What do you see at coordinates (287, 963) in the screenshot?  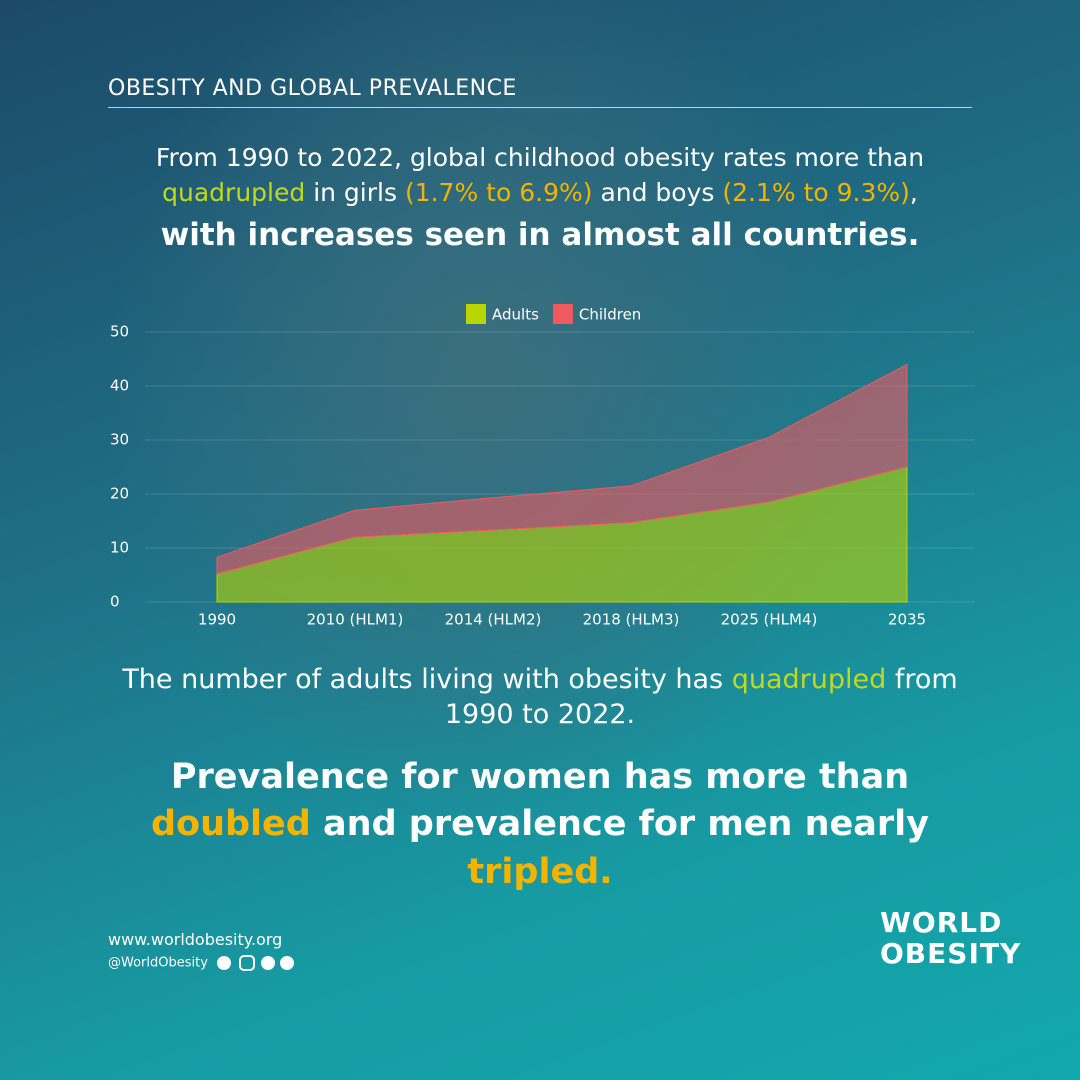 I see `linkedin-icon` at bounding box center [287, 963].